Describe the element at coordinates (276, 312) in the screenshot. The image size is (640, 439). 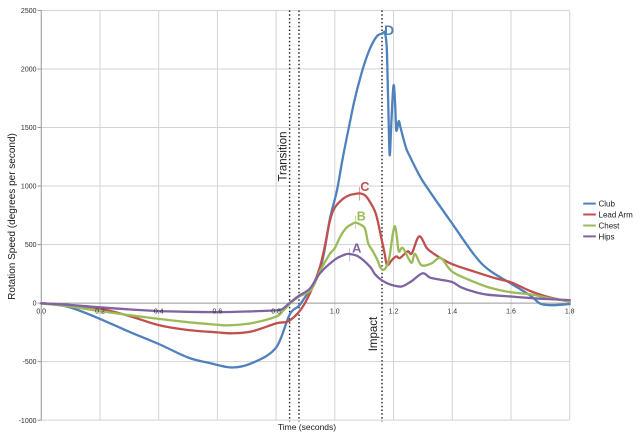
I see `svg-text: 0.8` at that location.